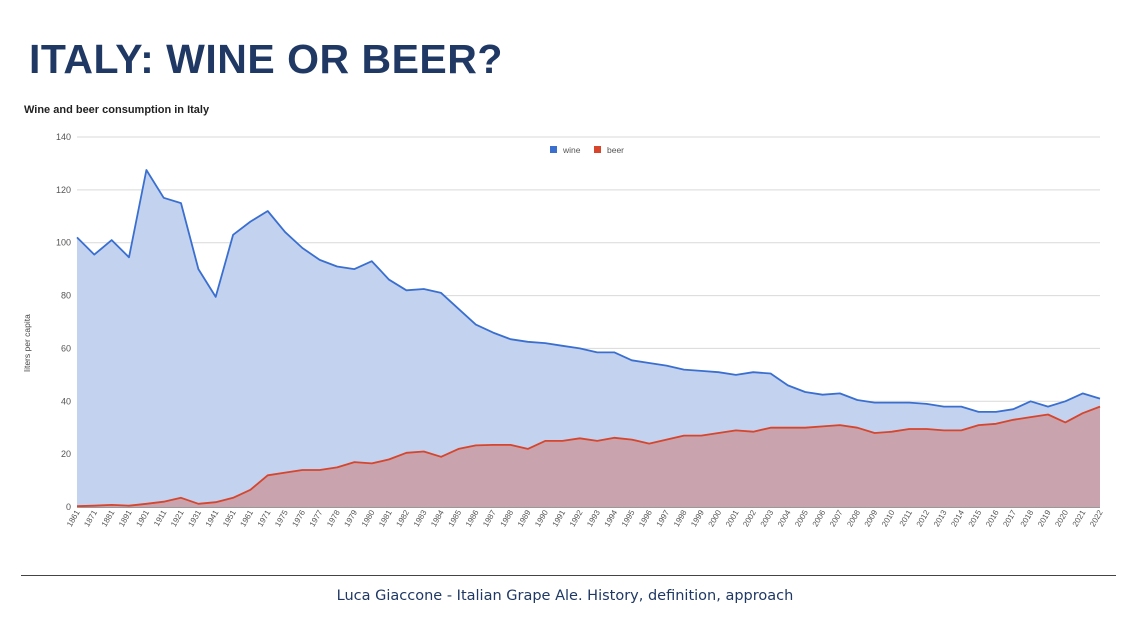 The width and height of the screenshot is (1144, 617). I want to click on x-tick-label: 2002, so click(749, 518).